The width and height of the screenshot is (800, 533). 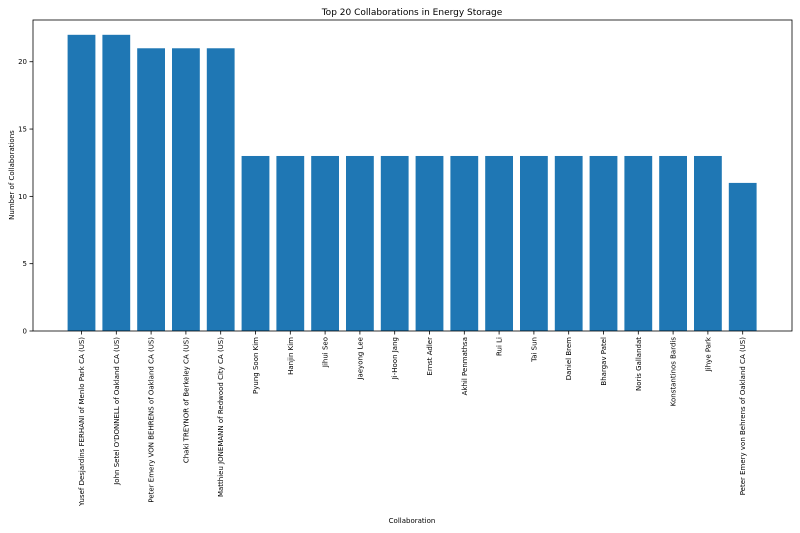 What do you see at coordinates (22, 130) in the screenshot?
I see `y-tick-label: 15` at bounding box center [22, 130].